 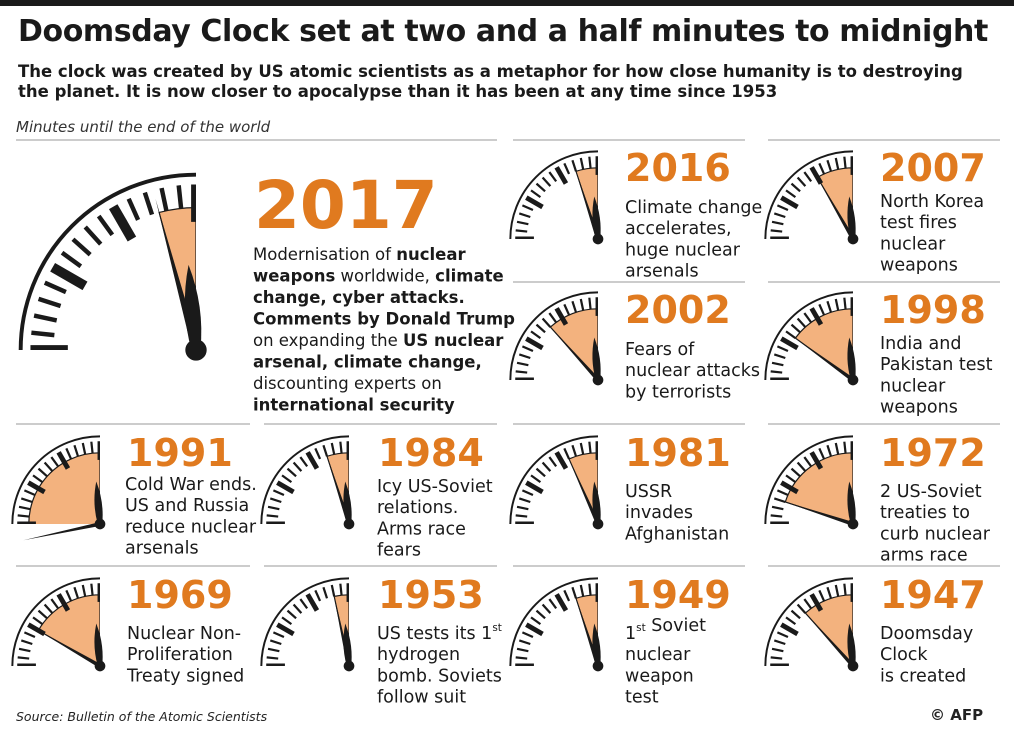 What do you see at coordinates (359, 297) in the screenshot?
I see `description-line: change, cyber attacks.` at bounding box center [359, 297].